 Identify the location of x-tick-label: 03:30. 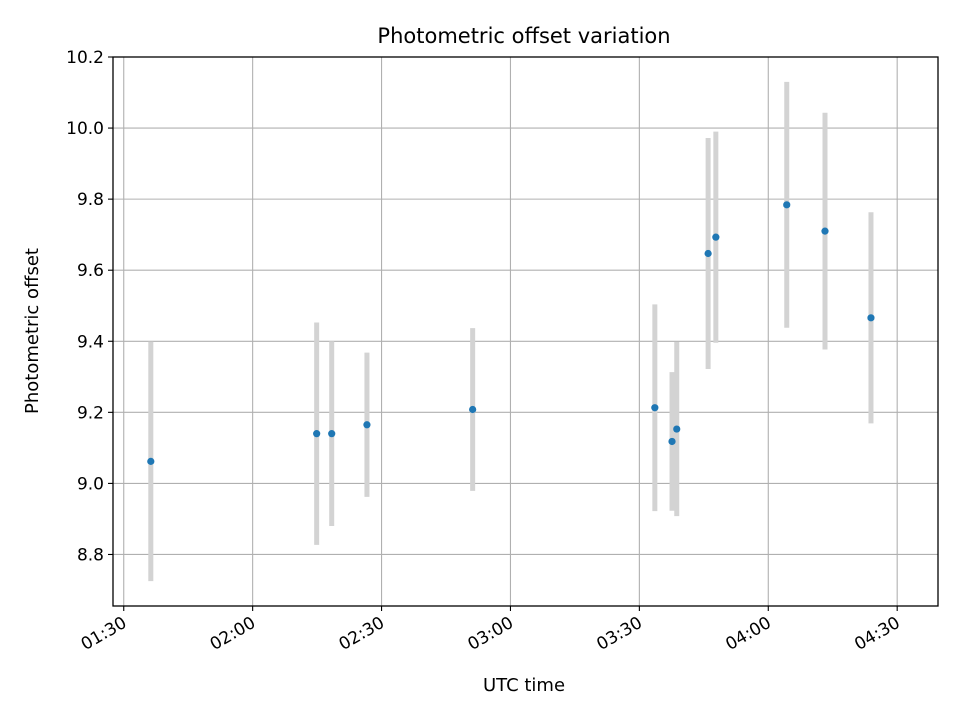
(619, 634).